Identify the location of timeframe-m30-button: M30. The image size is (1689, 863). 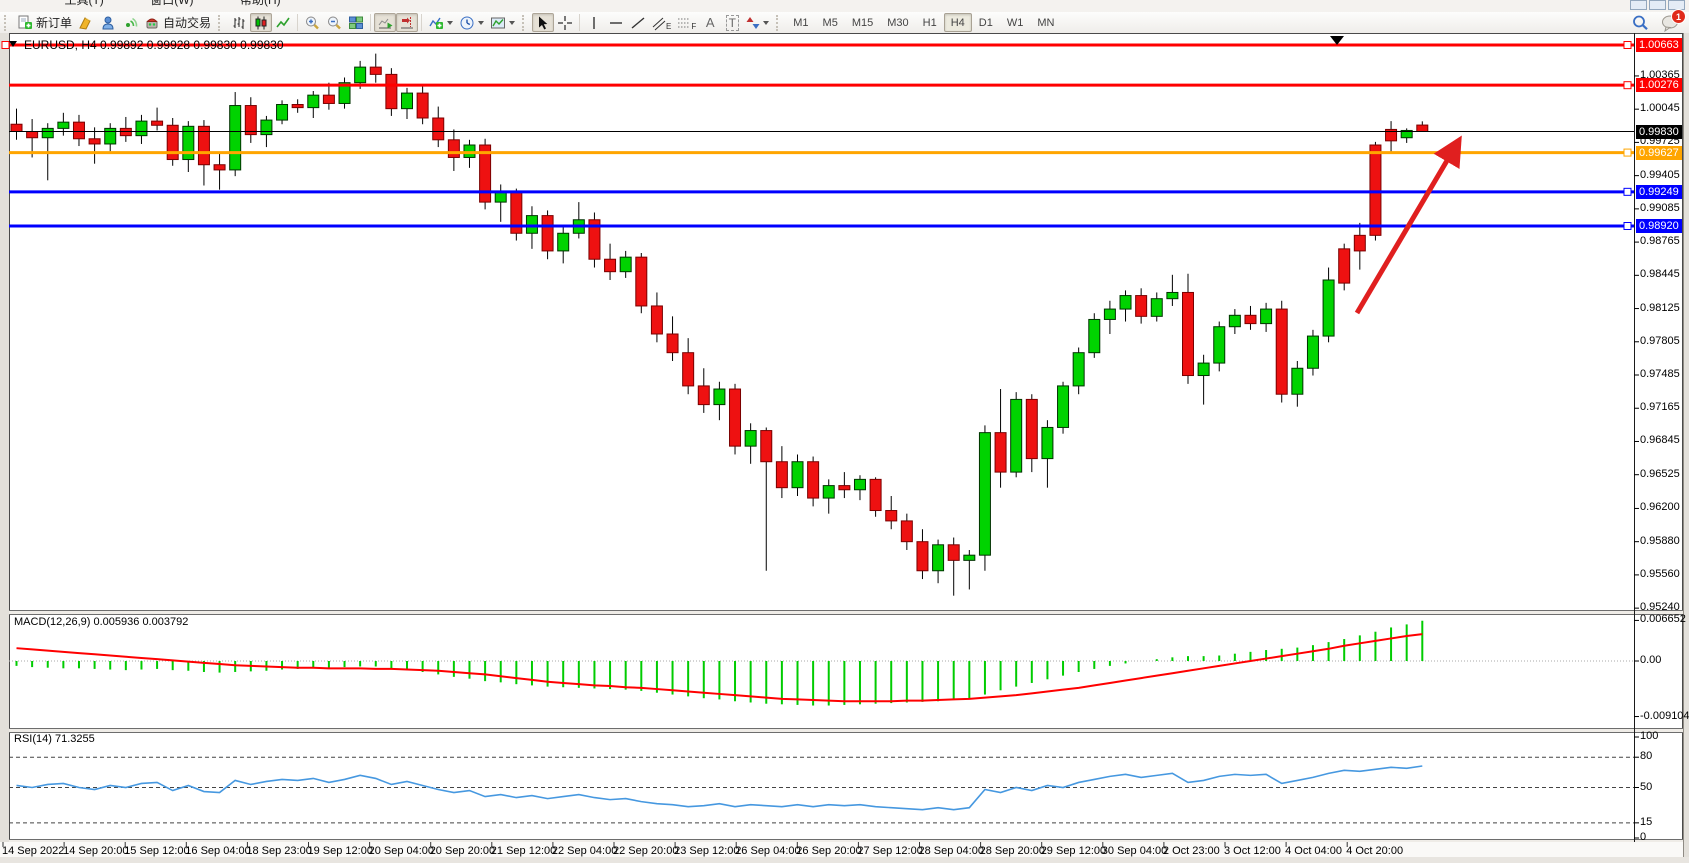
(898, 22).